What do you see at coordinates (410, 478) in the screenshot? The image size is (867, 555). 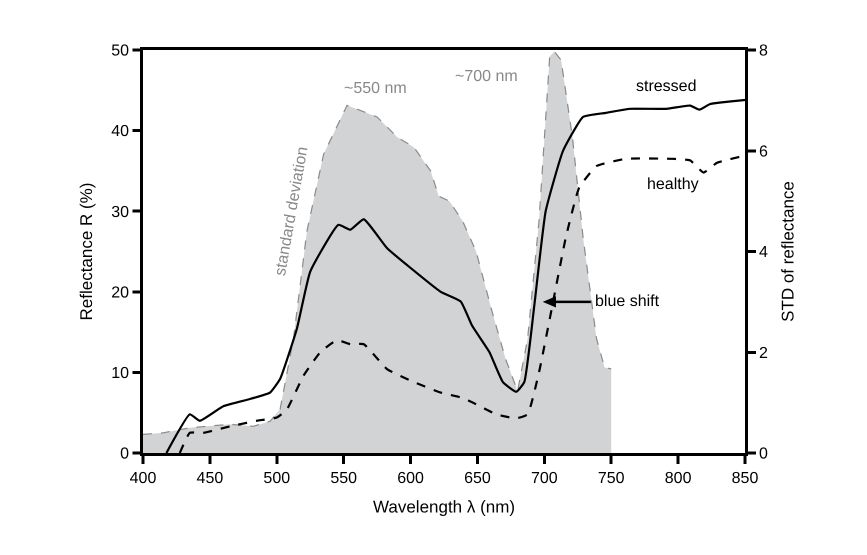 I see `x-tick-label: 600` at bounding box center [410, 478].